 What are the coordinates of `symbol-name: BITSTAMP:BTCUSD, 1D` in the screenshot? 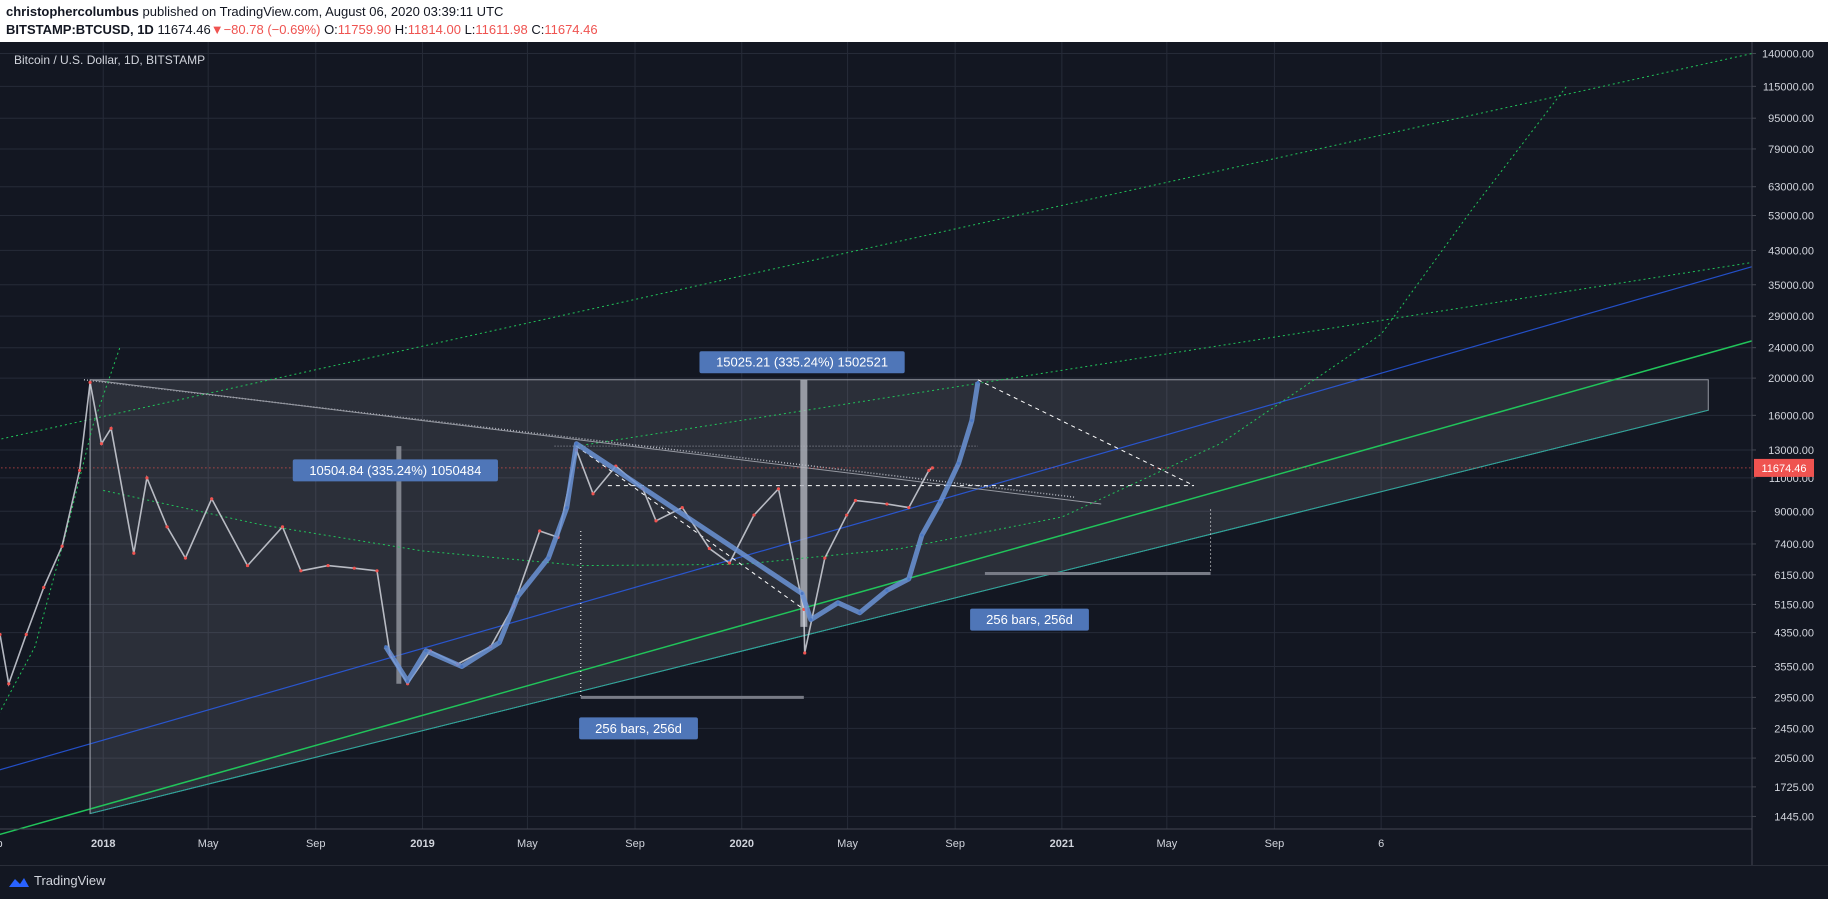 It's located at (80, 29).